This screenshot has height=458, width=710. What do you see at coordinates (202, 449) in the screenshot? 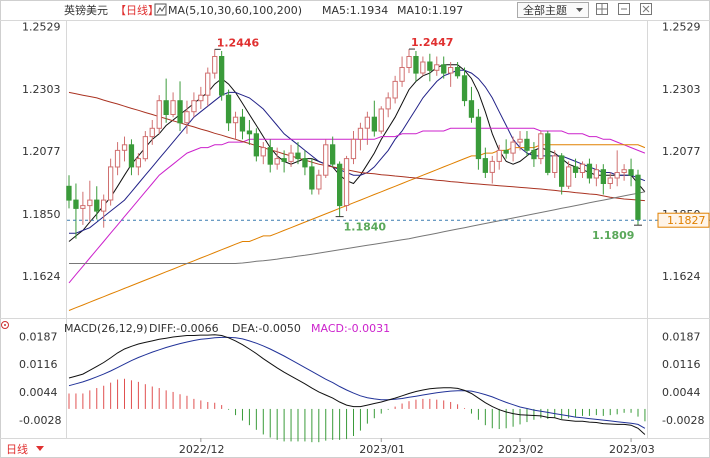
I see `time-tick-label: 2022/12` at bounding box center [202, 449].